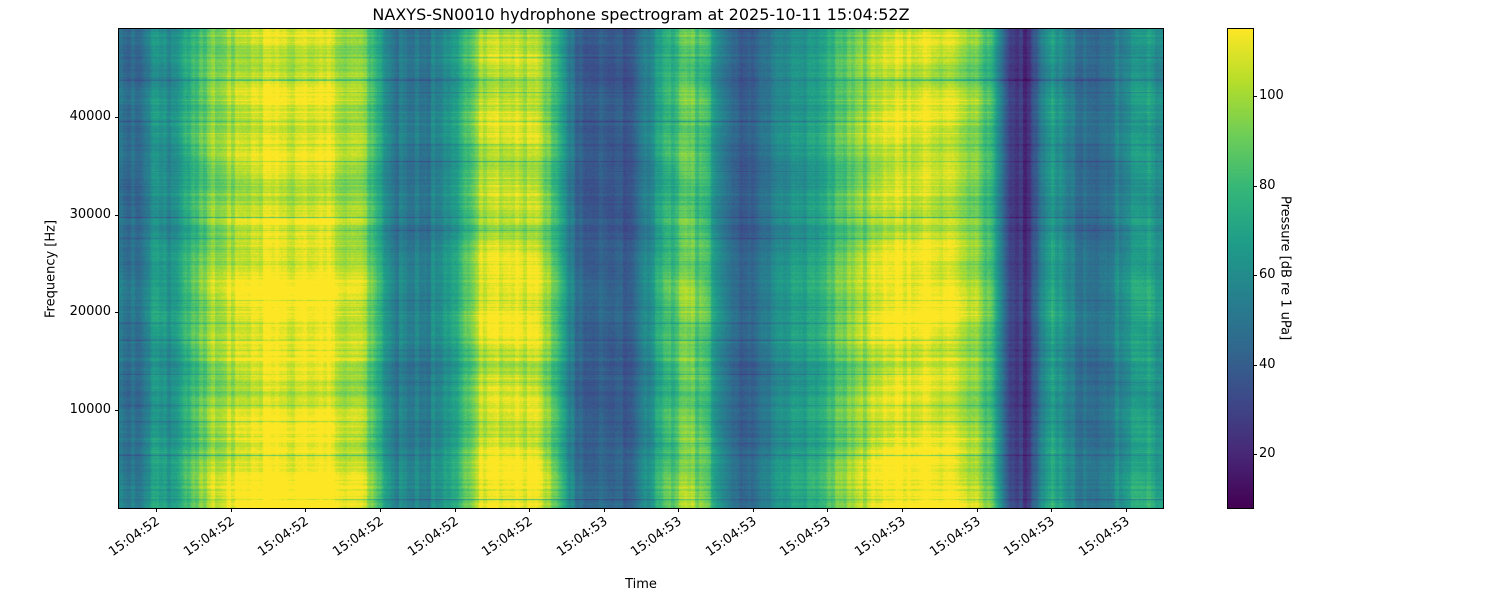 This screenshot has height=600, width=1500. Describe the element at coordinates (90, 116) in the screenshot. I see `y-tick-label: 40000` at that location.